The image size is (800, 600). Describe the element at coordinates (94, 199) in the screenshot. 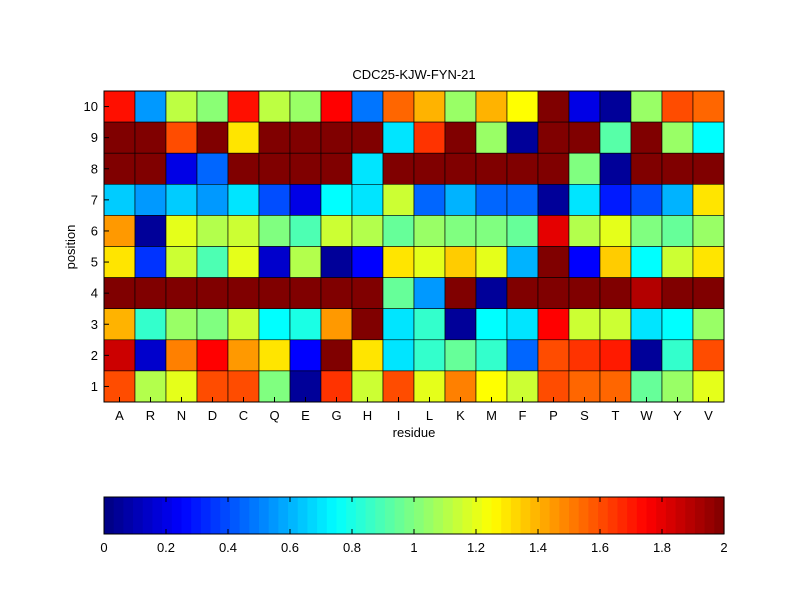

I see `y-tick-label: 7` at that location.